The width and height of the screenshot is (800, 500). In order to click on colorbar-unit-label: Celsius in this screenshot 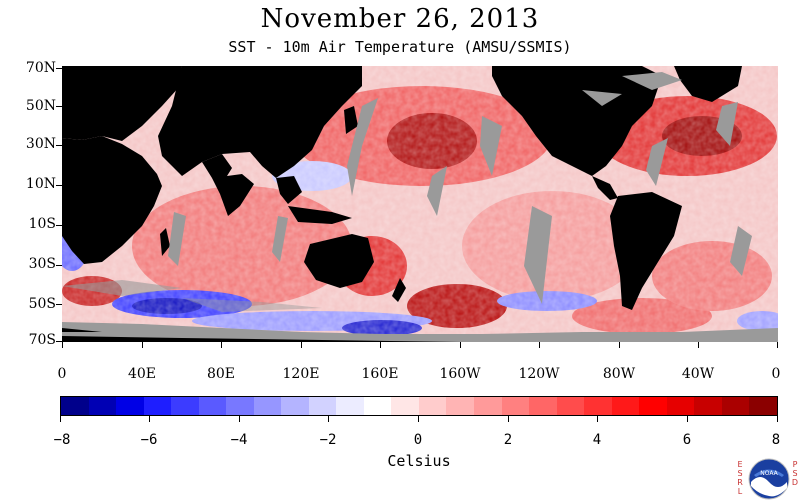, I will do `click(419, 461)`.